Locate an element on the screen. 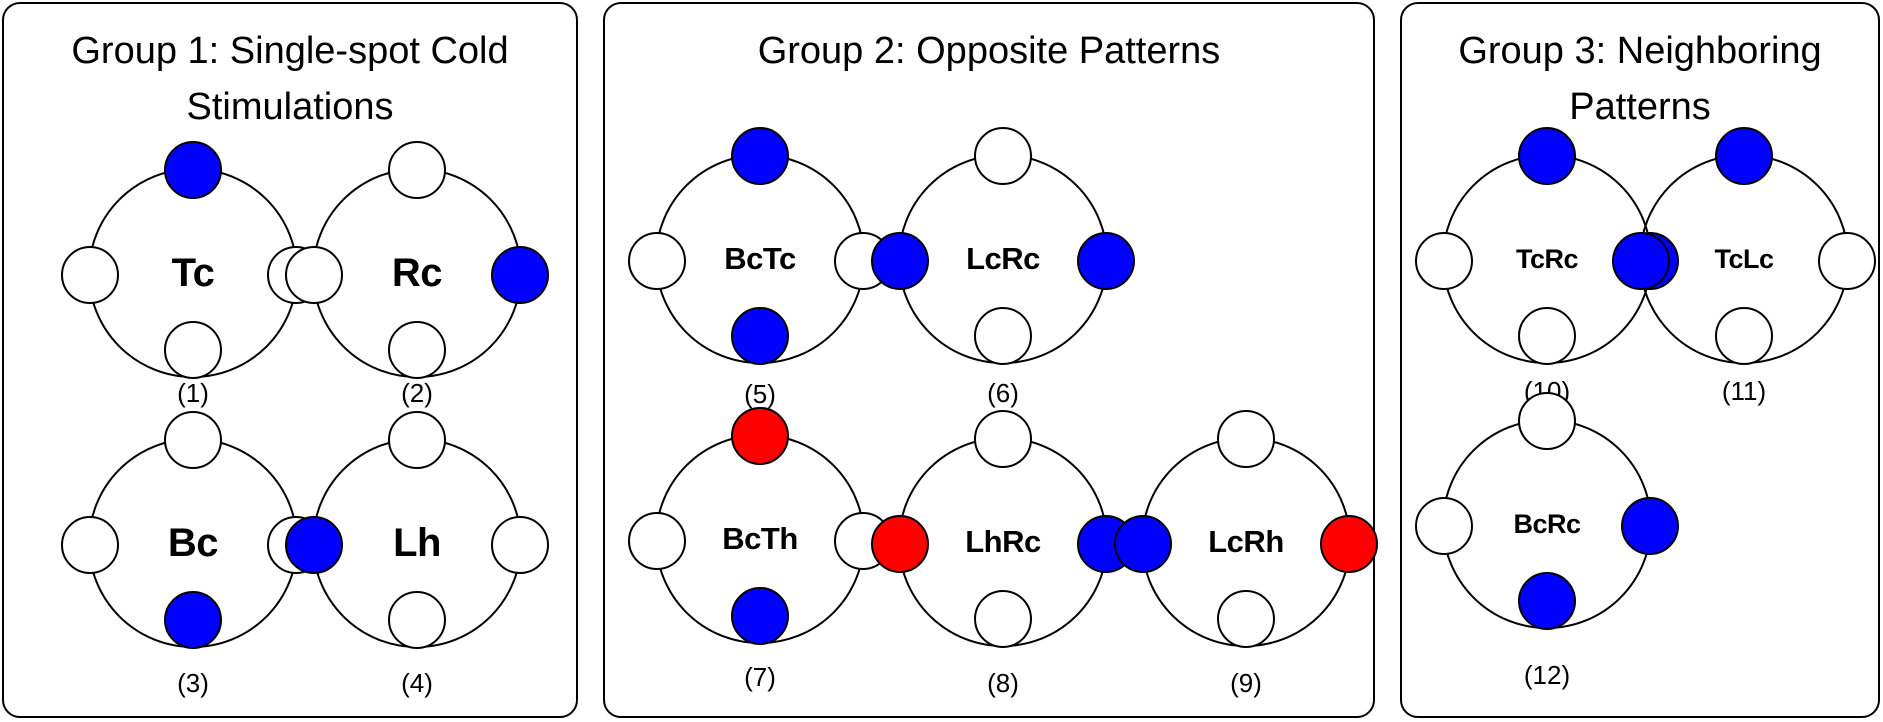  pattern-label: Tc is located at coordinates (193, 272).